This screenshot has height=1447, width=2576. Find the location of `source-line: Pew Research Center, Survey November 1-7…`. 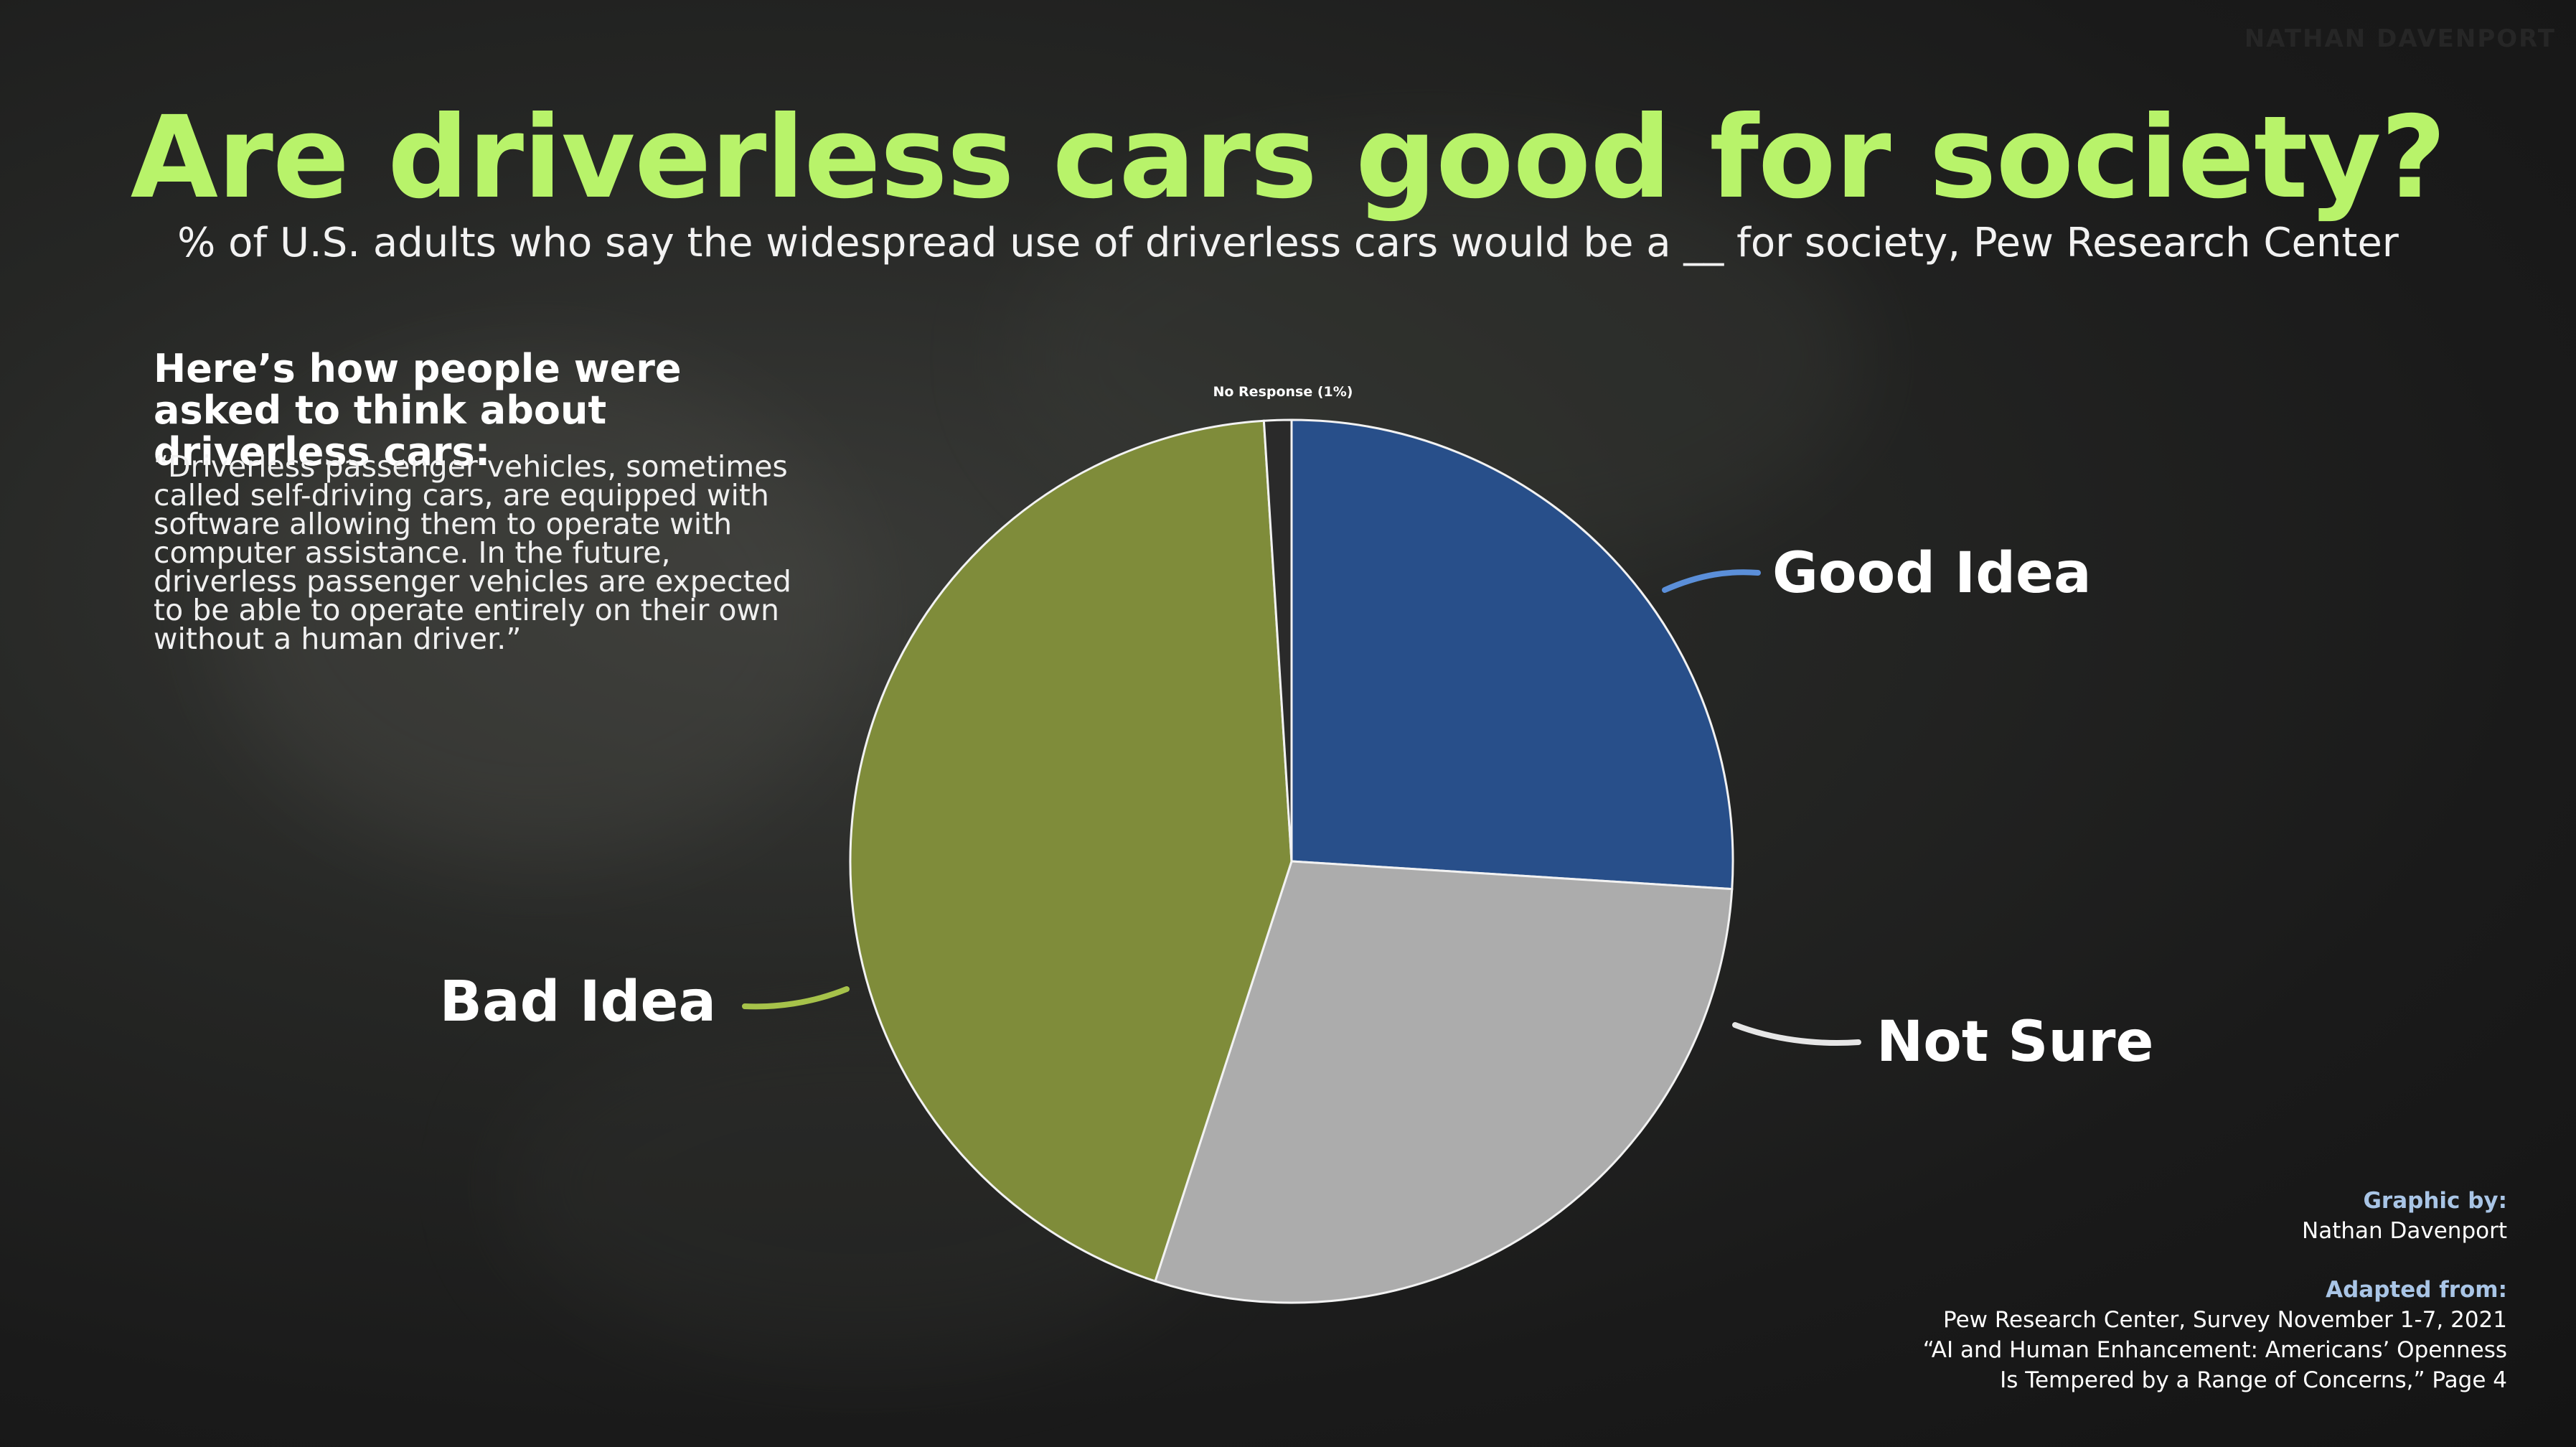

source-line: Pew Research Center, Survey November 1-7… is located at coordinates (2224, 1320).